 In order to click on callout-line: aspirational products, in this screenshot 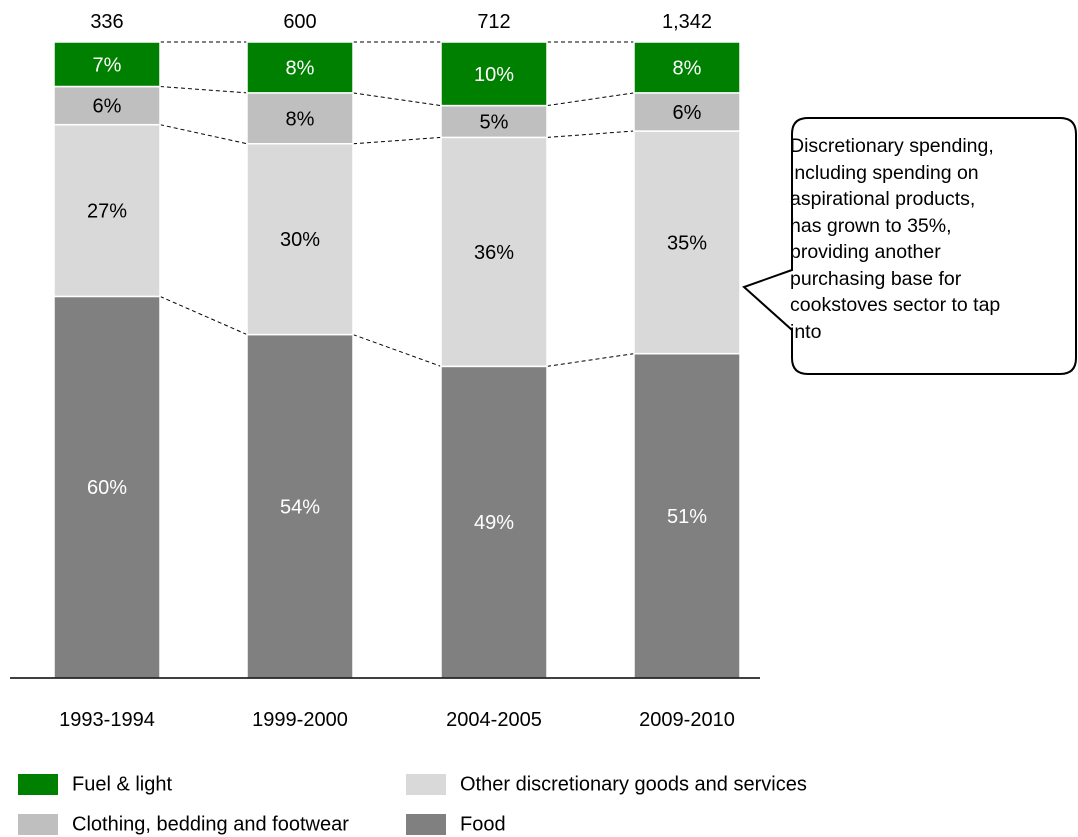, I will do `click(883, 199)`.